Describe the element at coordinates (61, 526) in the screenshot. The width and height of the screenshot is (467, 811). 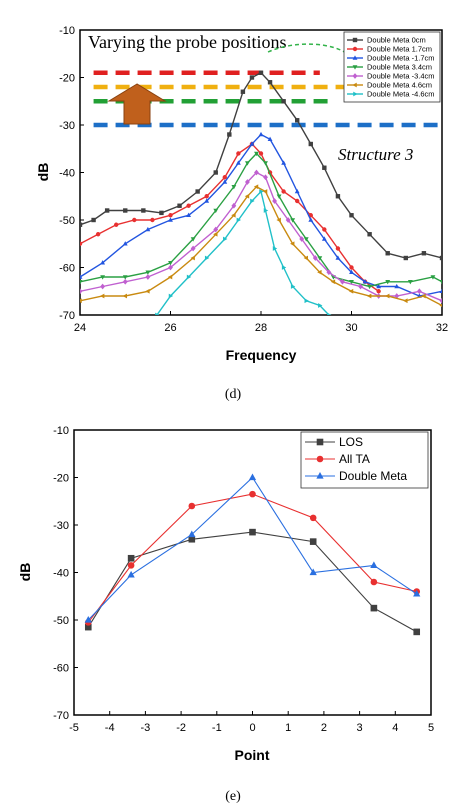
I see `chart-e-y-tick-label: -30` at that location.